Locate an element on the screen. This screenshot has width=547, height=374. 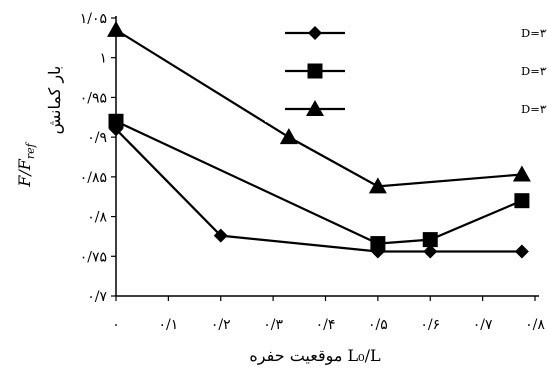
x-tick-label: ۰/۷ is located at coordinates (483, 325).